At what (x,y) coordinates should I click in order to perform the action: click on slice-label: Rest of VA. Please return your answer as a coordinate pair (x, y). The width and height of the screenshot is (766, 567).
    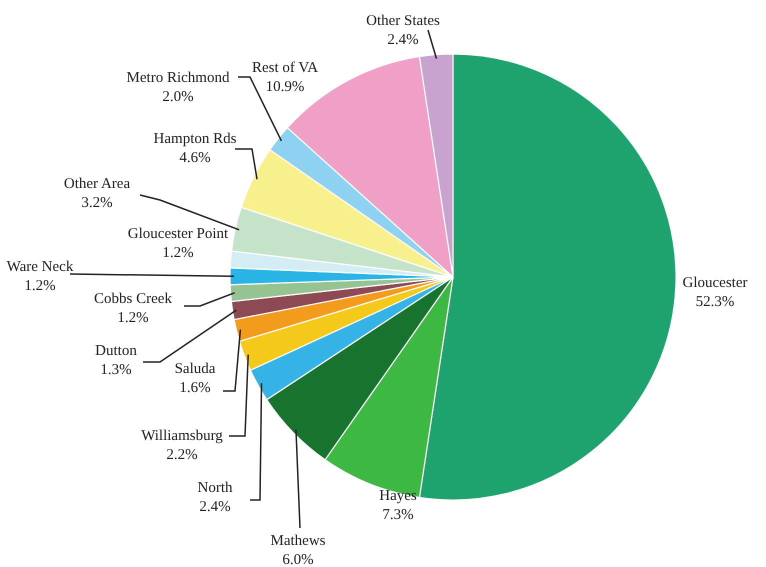
    Looking at the image, I should click on (285, 68).